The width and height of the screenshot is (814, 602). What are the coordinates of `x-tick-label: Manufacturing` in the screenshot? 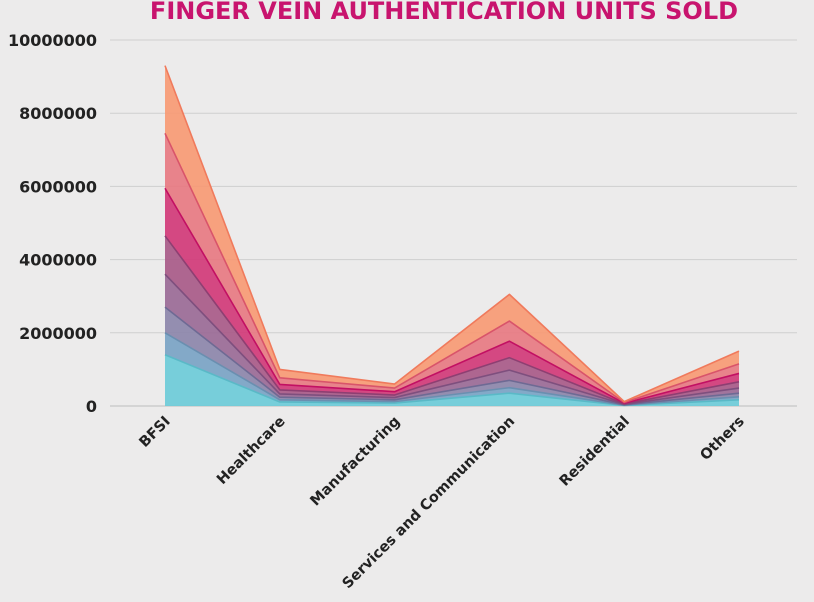 It's located at (356, 462).